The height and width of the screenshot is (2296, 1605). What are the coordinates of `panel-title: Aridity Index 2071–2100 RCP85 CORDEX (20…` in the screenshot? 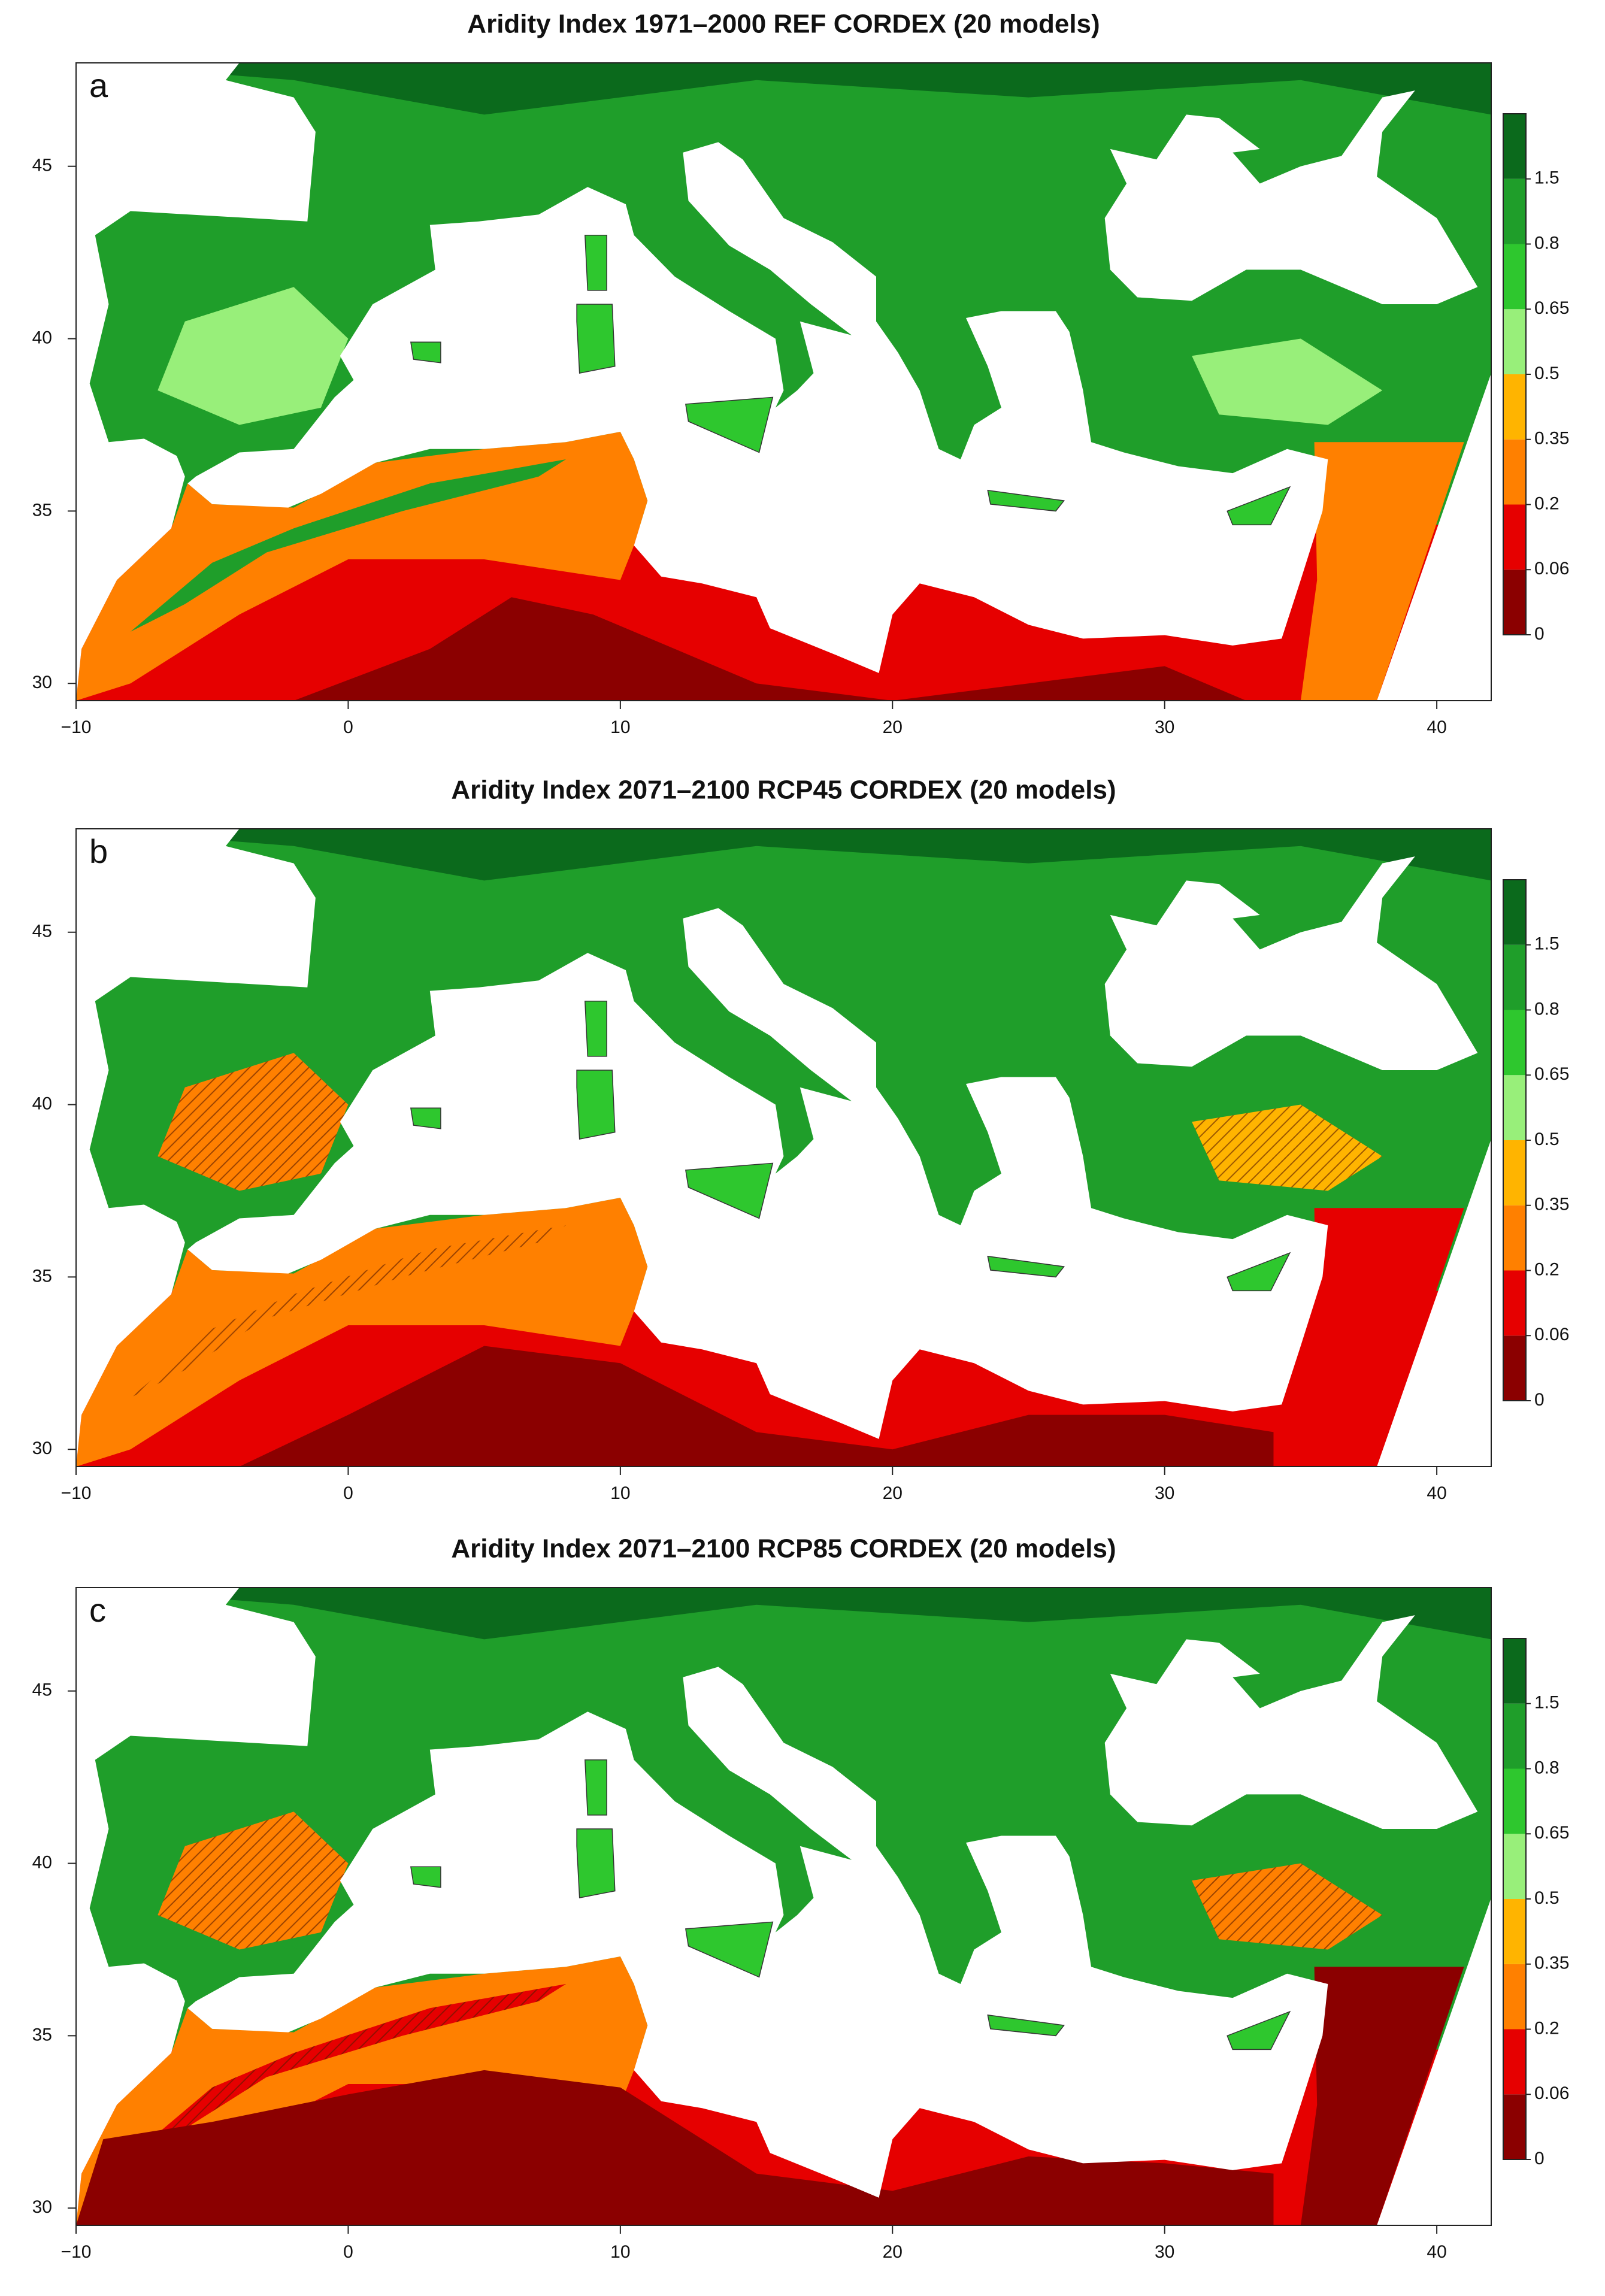 It's located at (783, 1549).